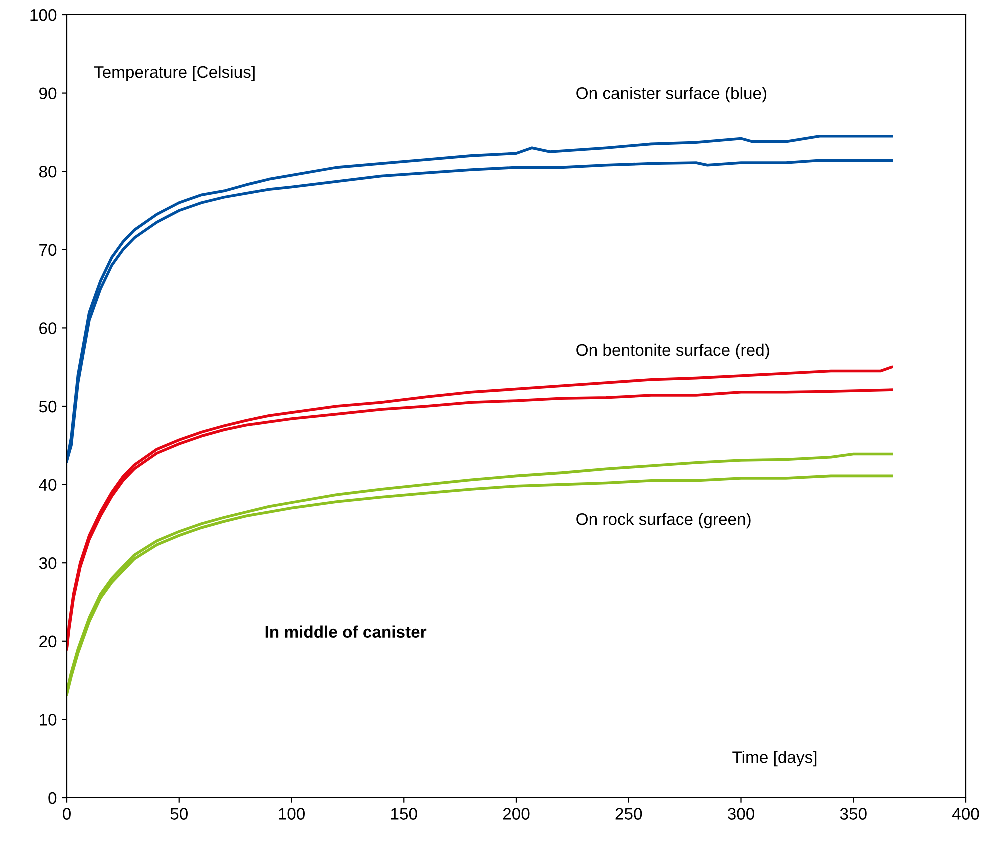 The image size is (981, 848). What do you see at coordinates (48, 328) in the screenshot?
I see `y-tick-label: 60` at bounding box center [48, 328].